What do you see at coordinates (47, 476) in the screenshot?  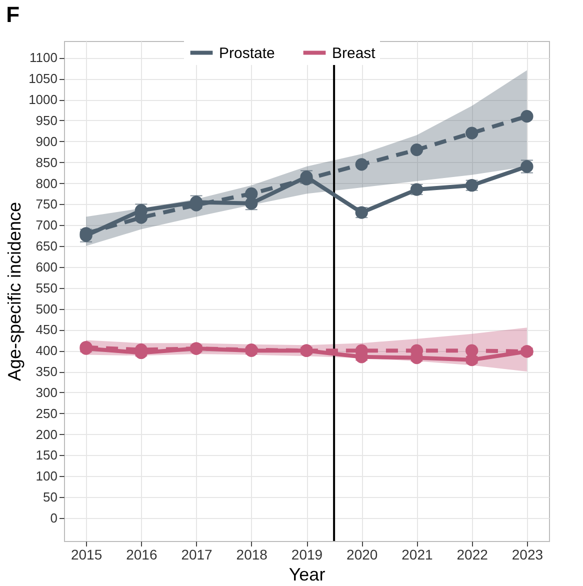 I see `y-tick-label: 100` at bounding box center [47, 476].